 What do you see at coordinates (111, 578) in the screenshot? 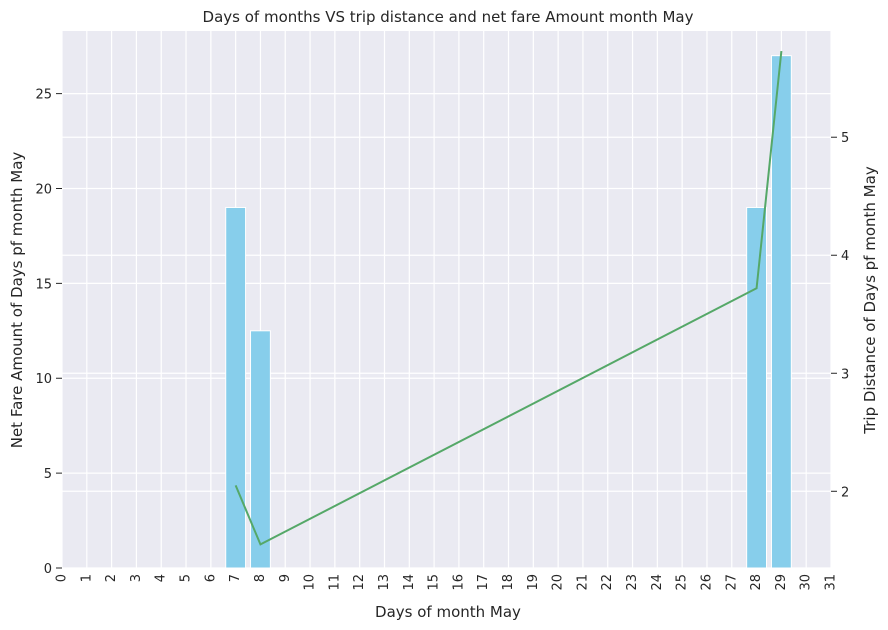
I see `x-tick-label: 2` at bounding box center [111, 578].